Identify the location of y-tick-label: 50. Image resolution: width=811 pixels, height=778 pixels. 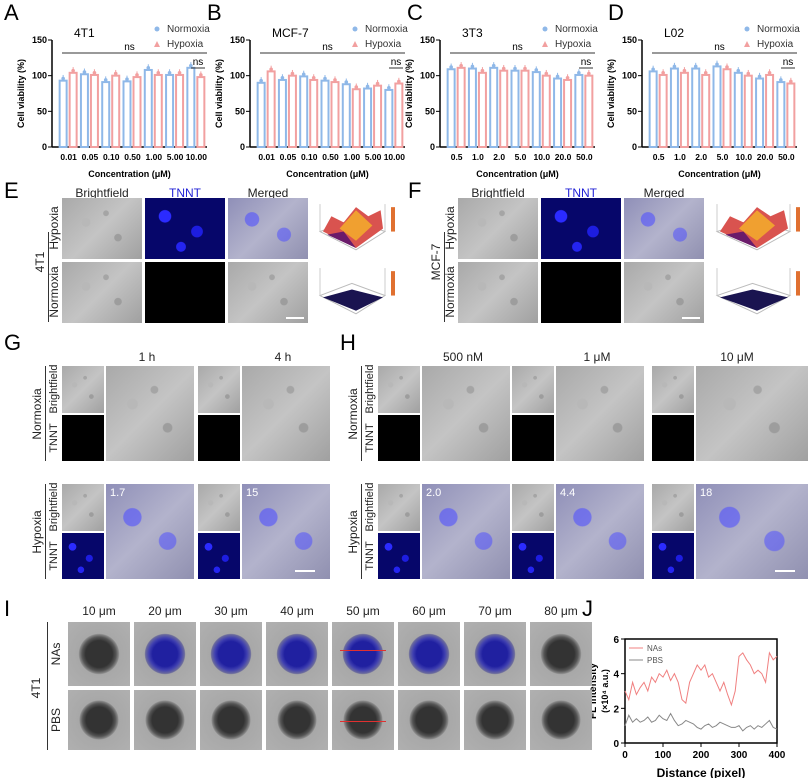
(430, 111).